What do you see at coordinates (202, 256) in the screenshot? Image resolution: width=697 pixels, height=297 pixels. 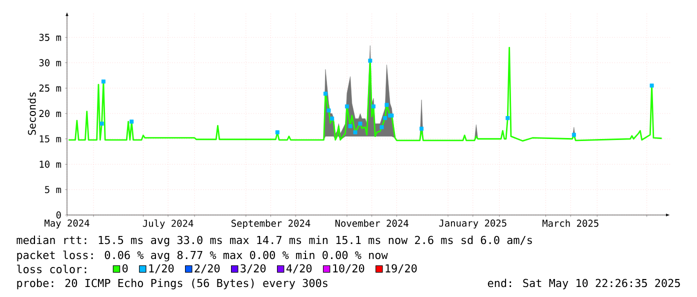 I see `text: packet loss: 0.06 % avg 8.77 % max 0.00 % min 0.00 % now` at bounding box center [202, 256].